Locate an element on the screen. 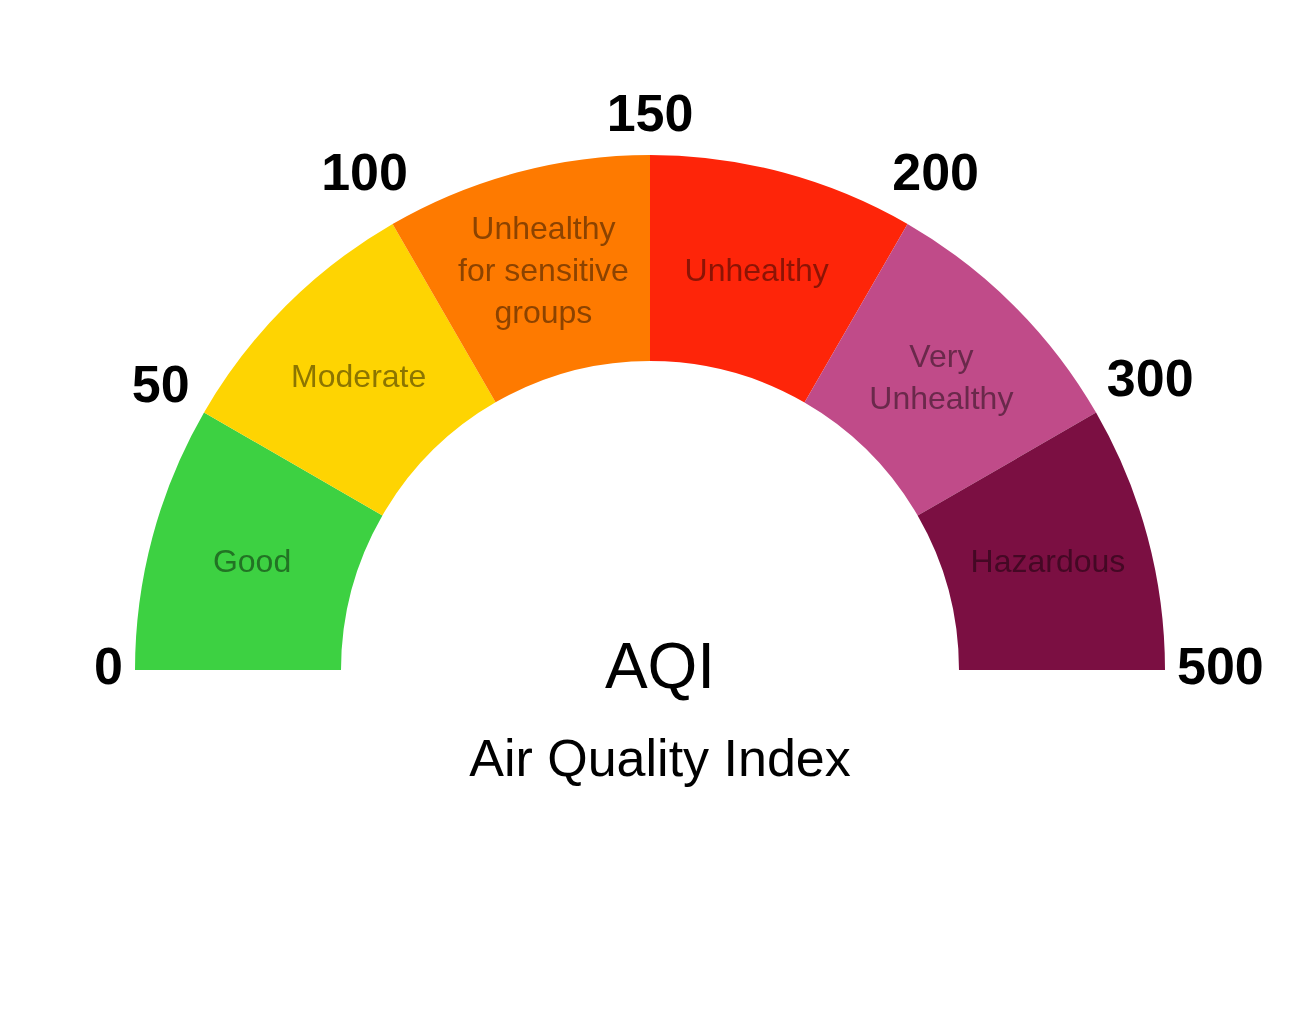  text: Air Quality Index is located at coordinates (660, 758).